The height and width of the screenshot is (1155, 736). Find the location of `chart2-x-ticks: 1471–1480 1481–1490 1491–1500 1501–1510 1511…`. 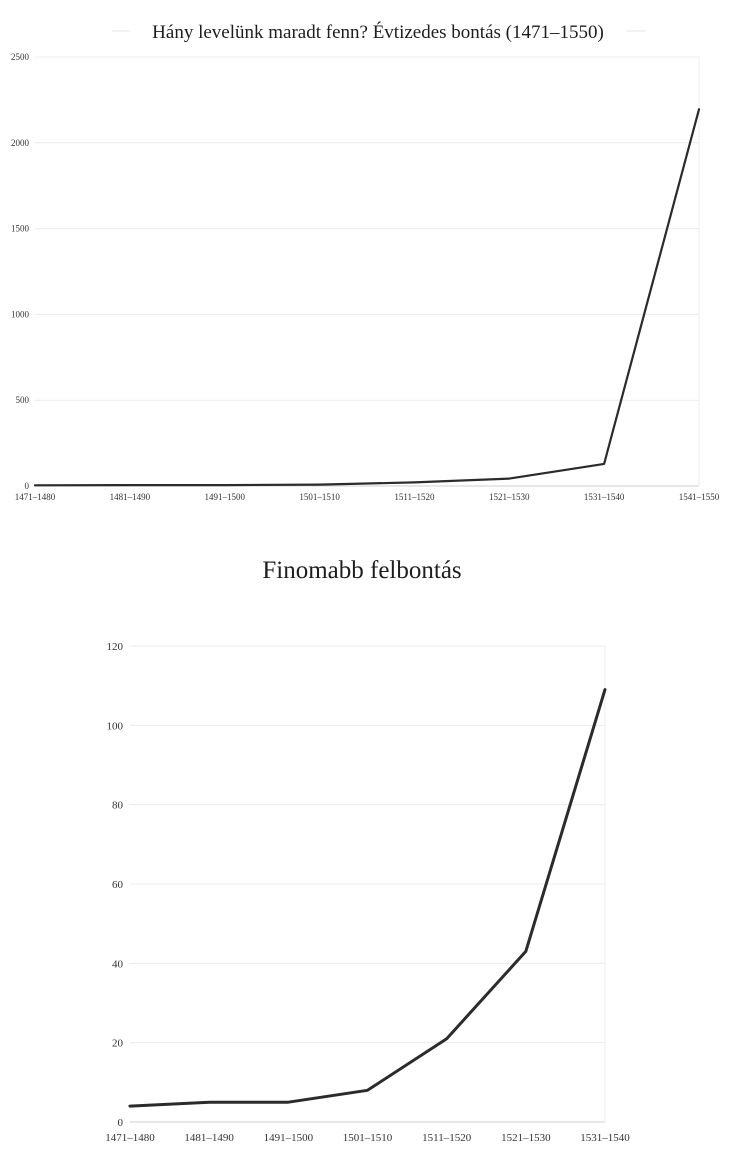

chart2-x-ticks: 1471–1480 1481–1490 1491–1500 1501–1510 1511… is located at coordinates (367, 1138).